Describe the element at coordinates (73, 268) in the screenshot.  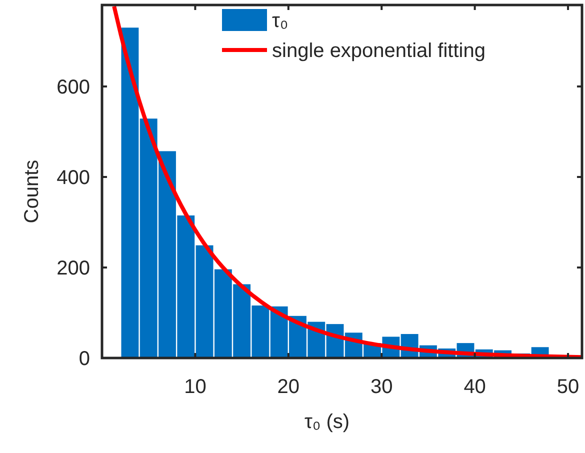
I see `y-tick-label: 200` at that location.